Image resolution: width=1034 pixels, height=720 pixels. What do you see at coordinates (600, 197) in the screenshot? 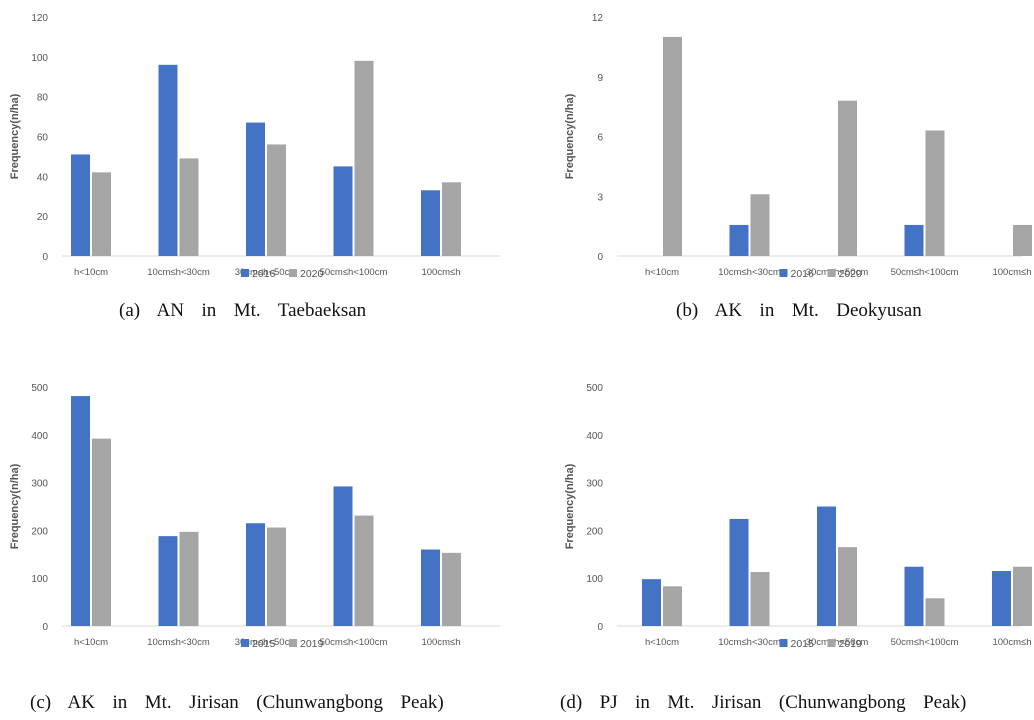
I see `y-tick-label: 3` at bounding box center [600, 197].